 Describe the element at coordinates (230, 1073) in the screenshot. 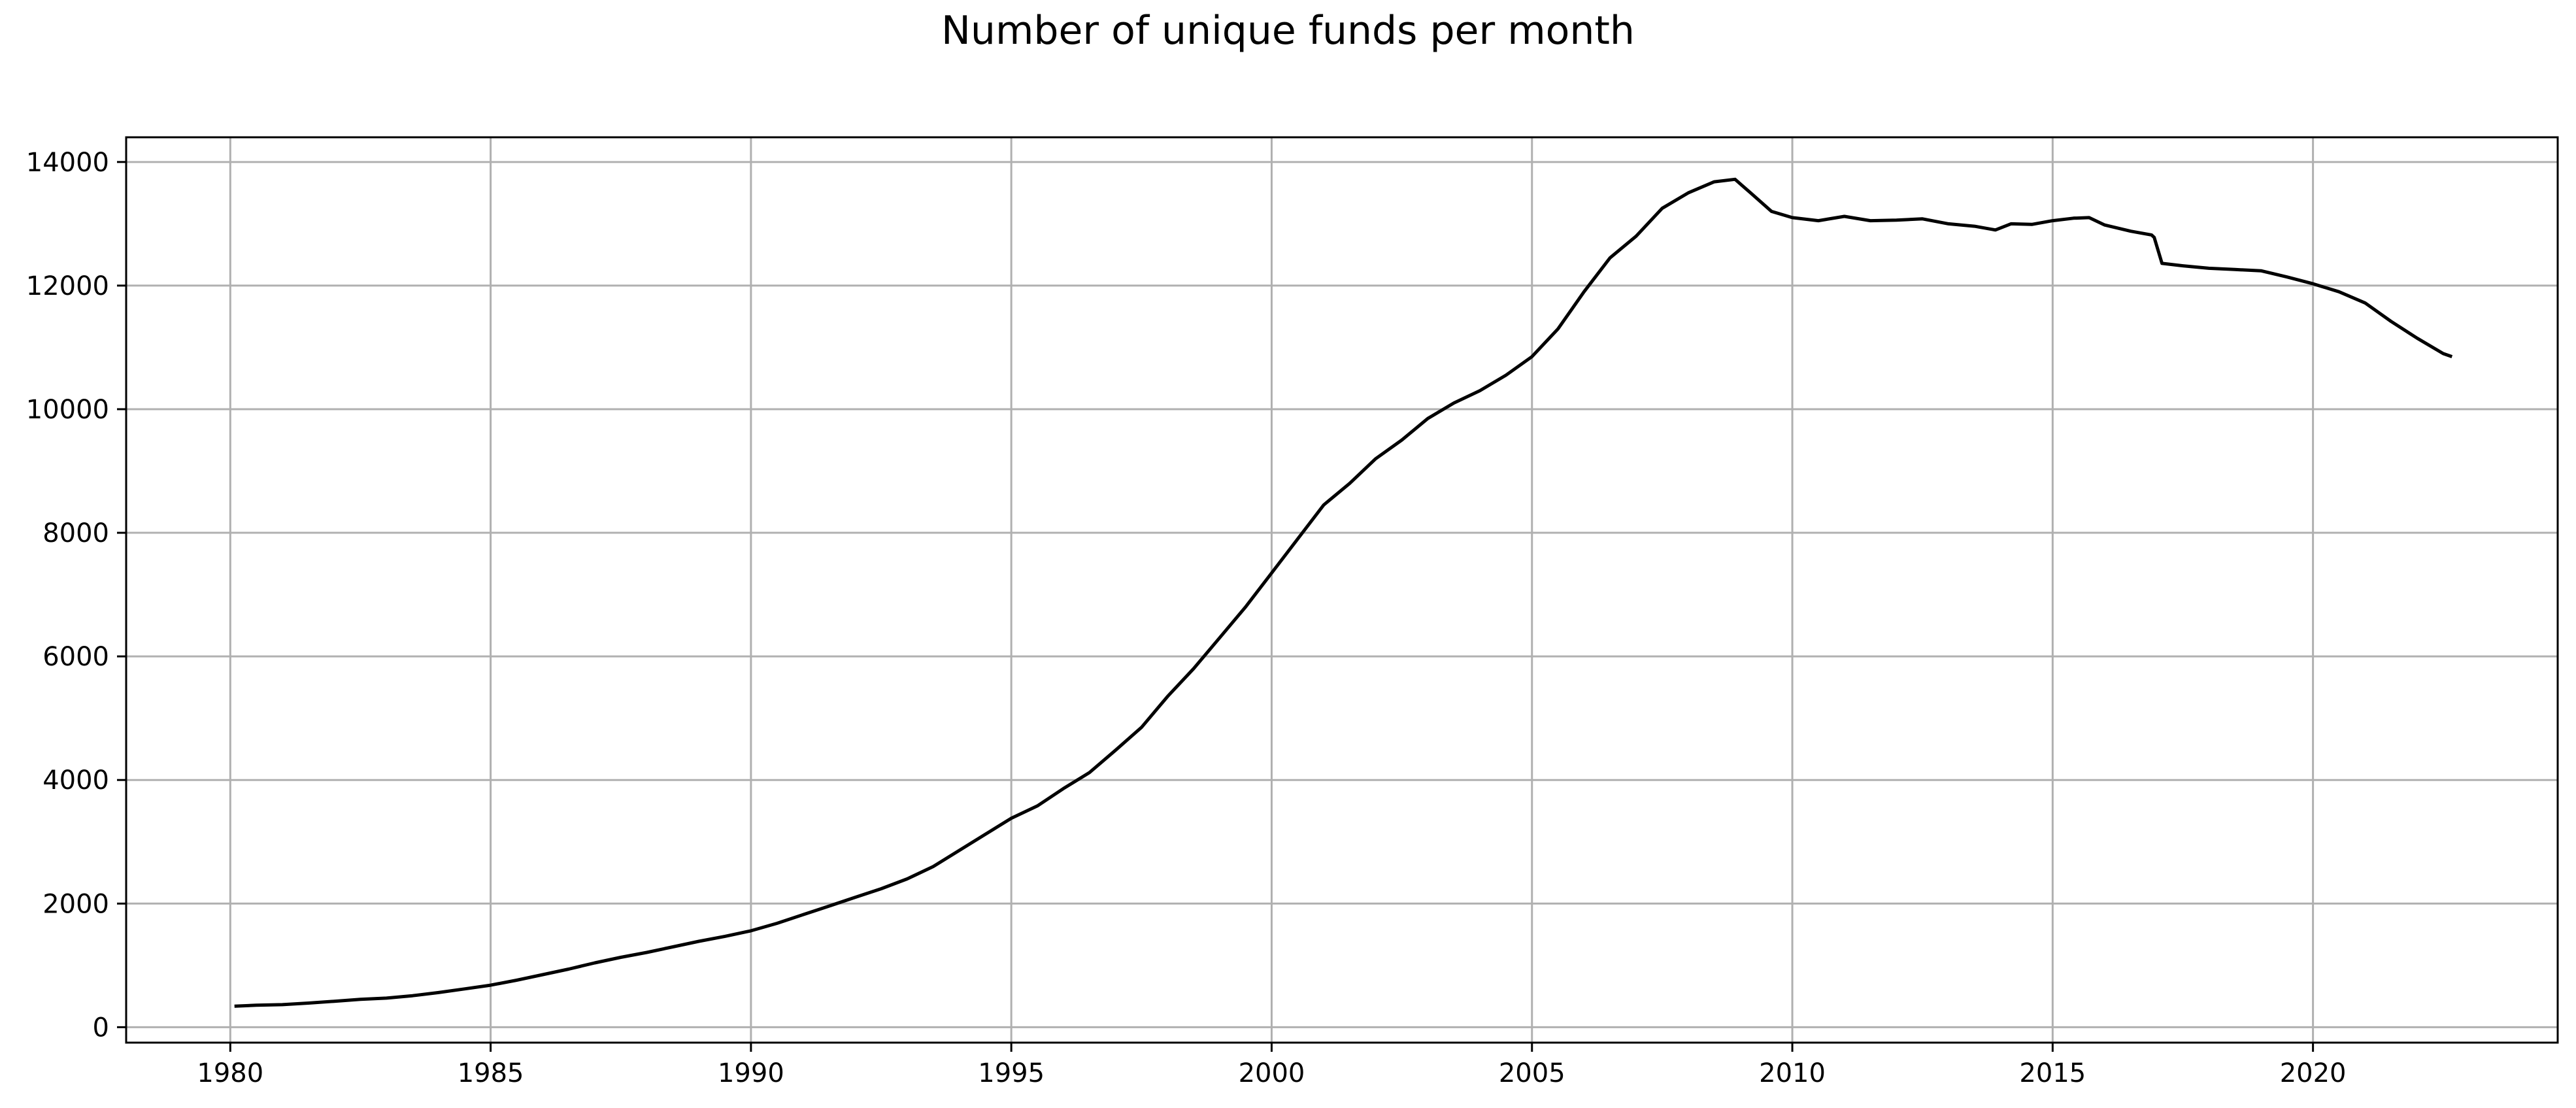

I see `x-tick-label: 1980` at that location.